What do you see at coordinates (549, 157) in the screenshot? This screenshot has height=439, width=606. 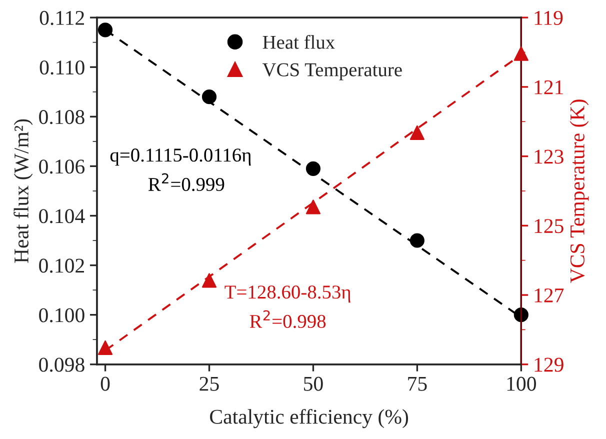 I see `y2-tick-label: 123` at bounding box center [549, 157].